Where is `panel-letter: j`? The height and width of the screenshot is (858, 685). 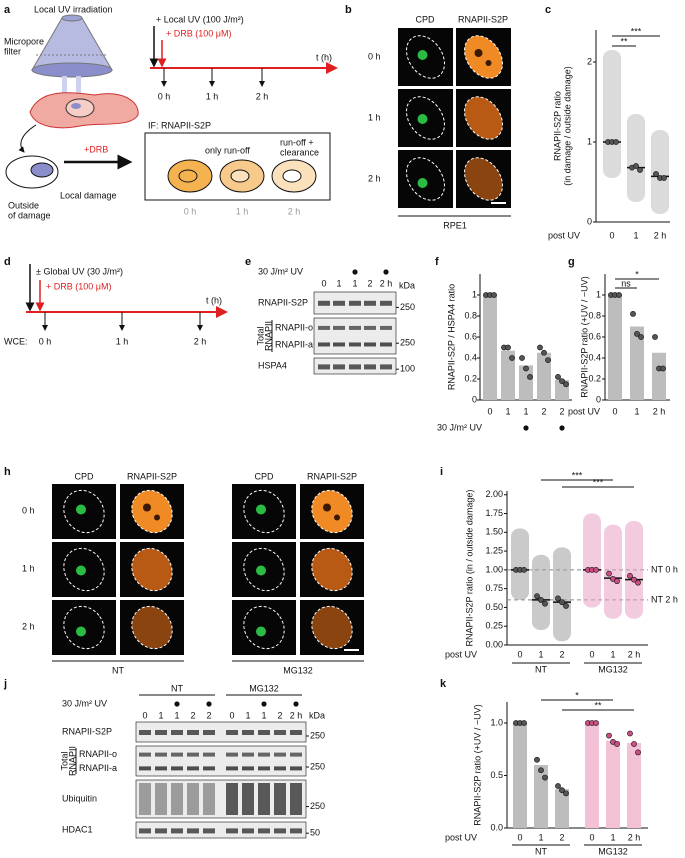
panel-letter: j is located at coordinates (5, 684).